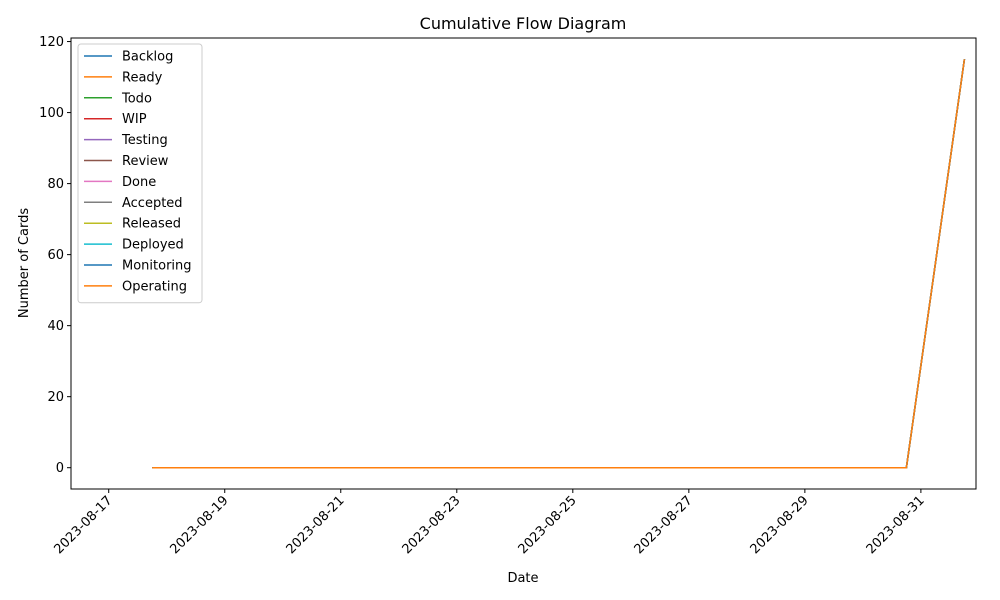  I want to click on x-axis-label: Date, so click(522, 578).